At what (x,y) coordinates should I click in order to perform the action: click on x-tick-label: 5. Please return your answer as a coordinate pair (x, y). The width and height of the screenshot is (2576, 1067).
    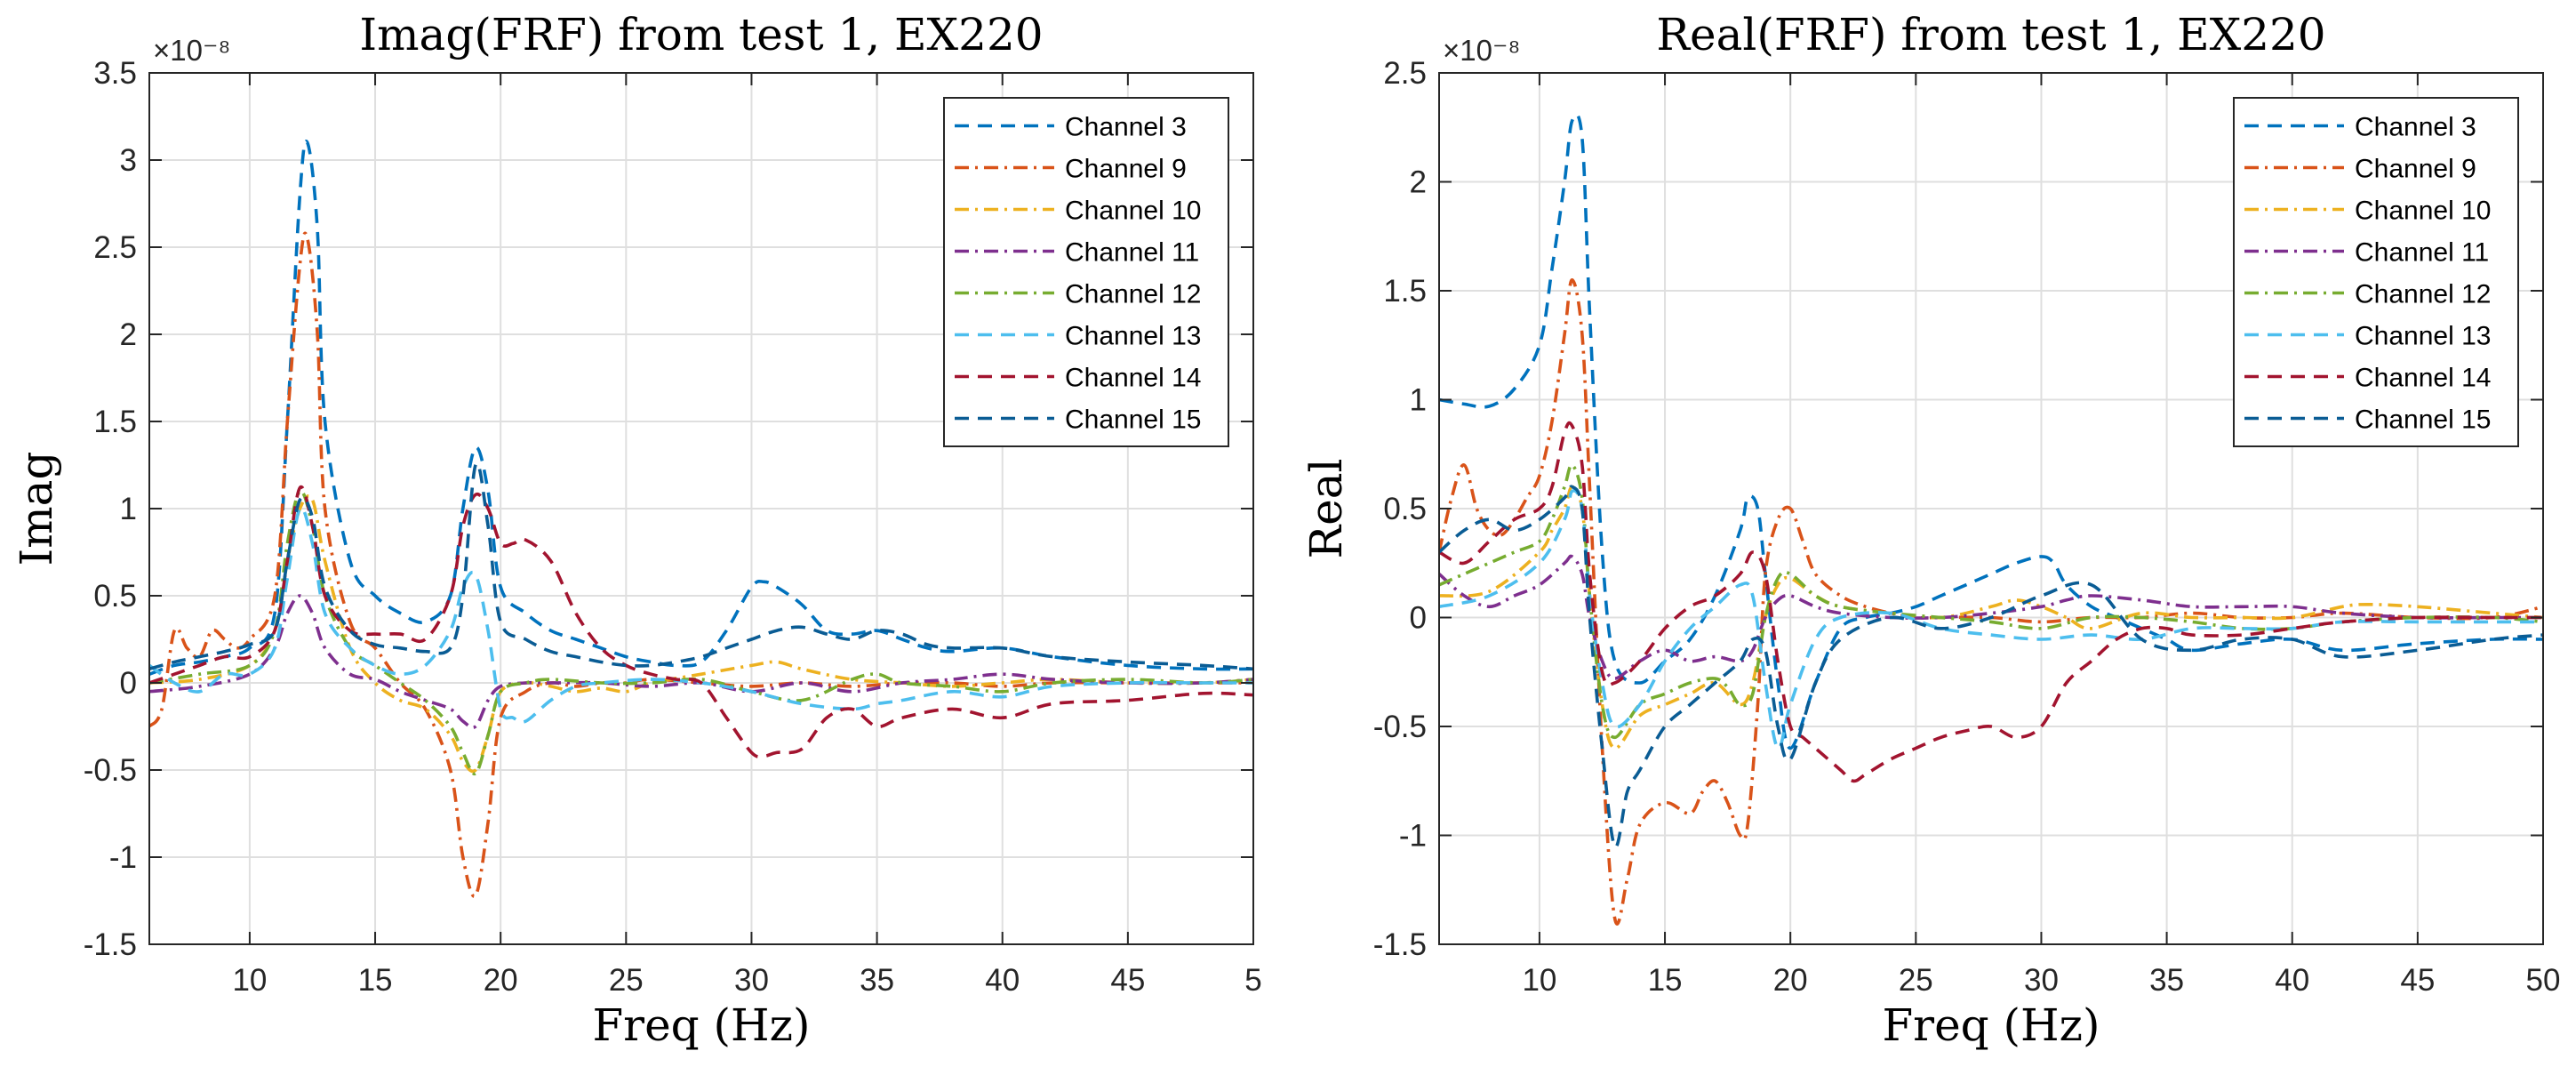
    Looking at the image, I should click on (1252, 980).